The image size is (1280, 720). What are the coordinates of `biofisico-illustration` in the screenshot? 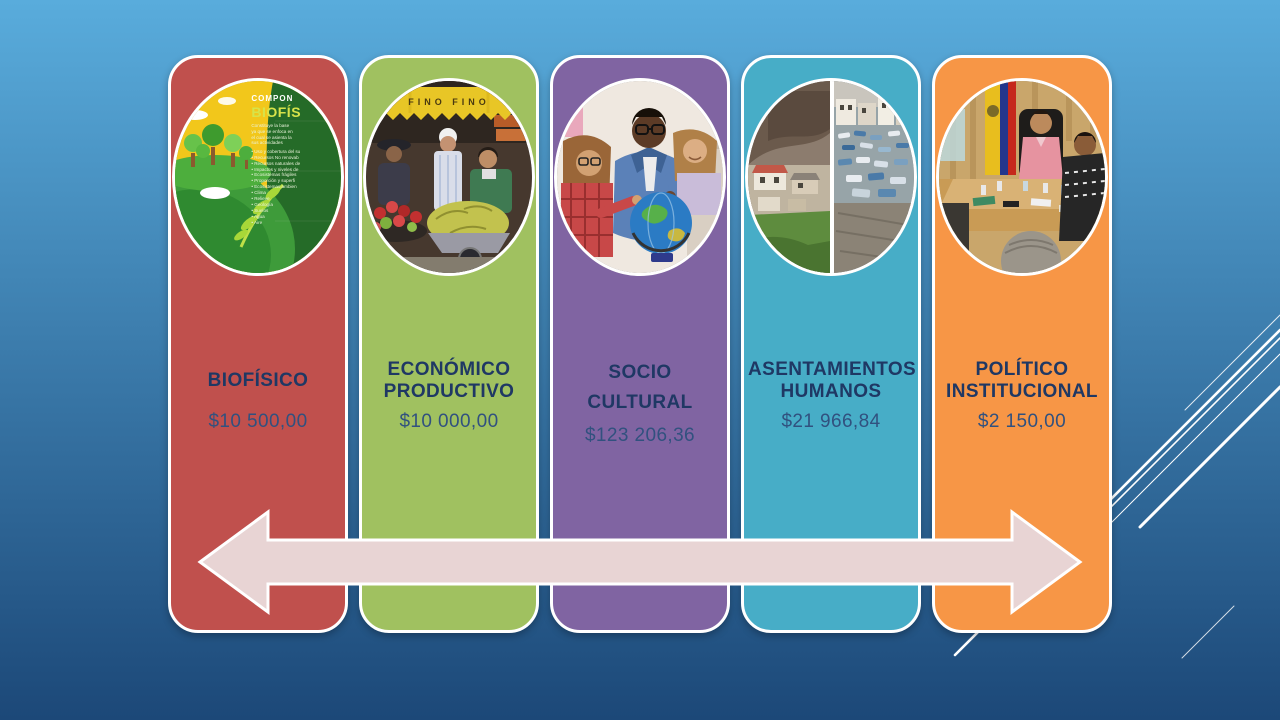 It's located at (258, 177).